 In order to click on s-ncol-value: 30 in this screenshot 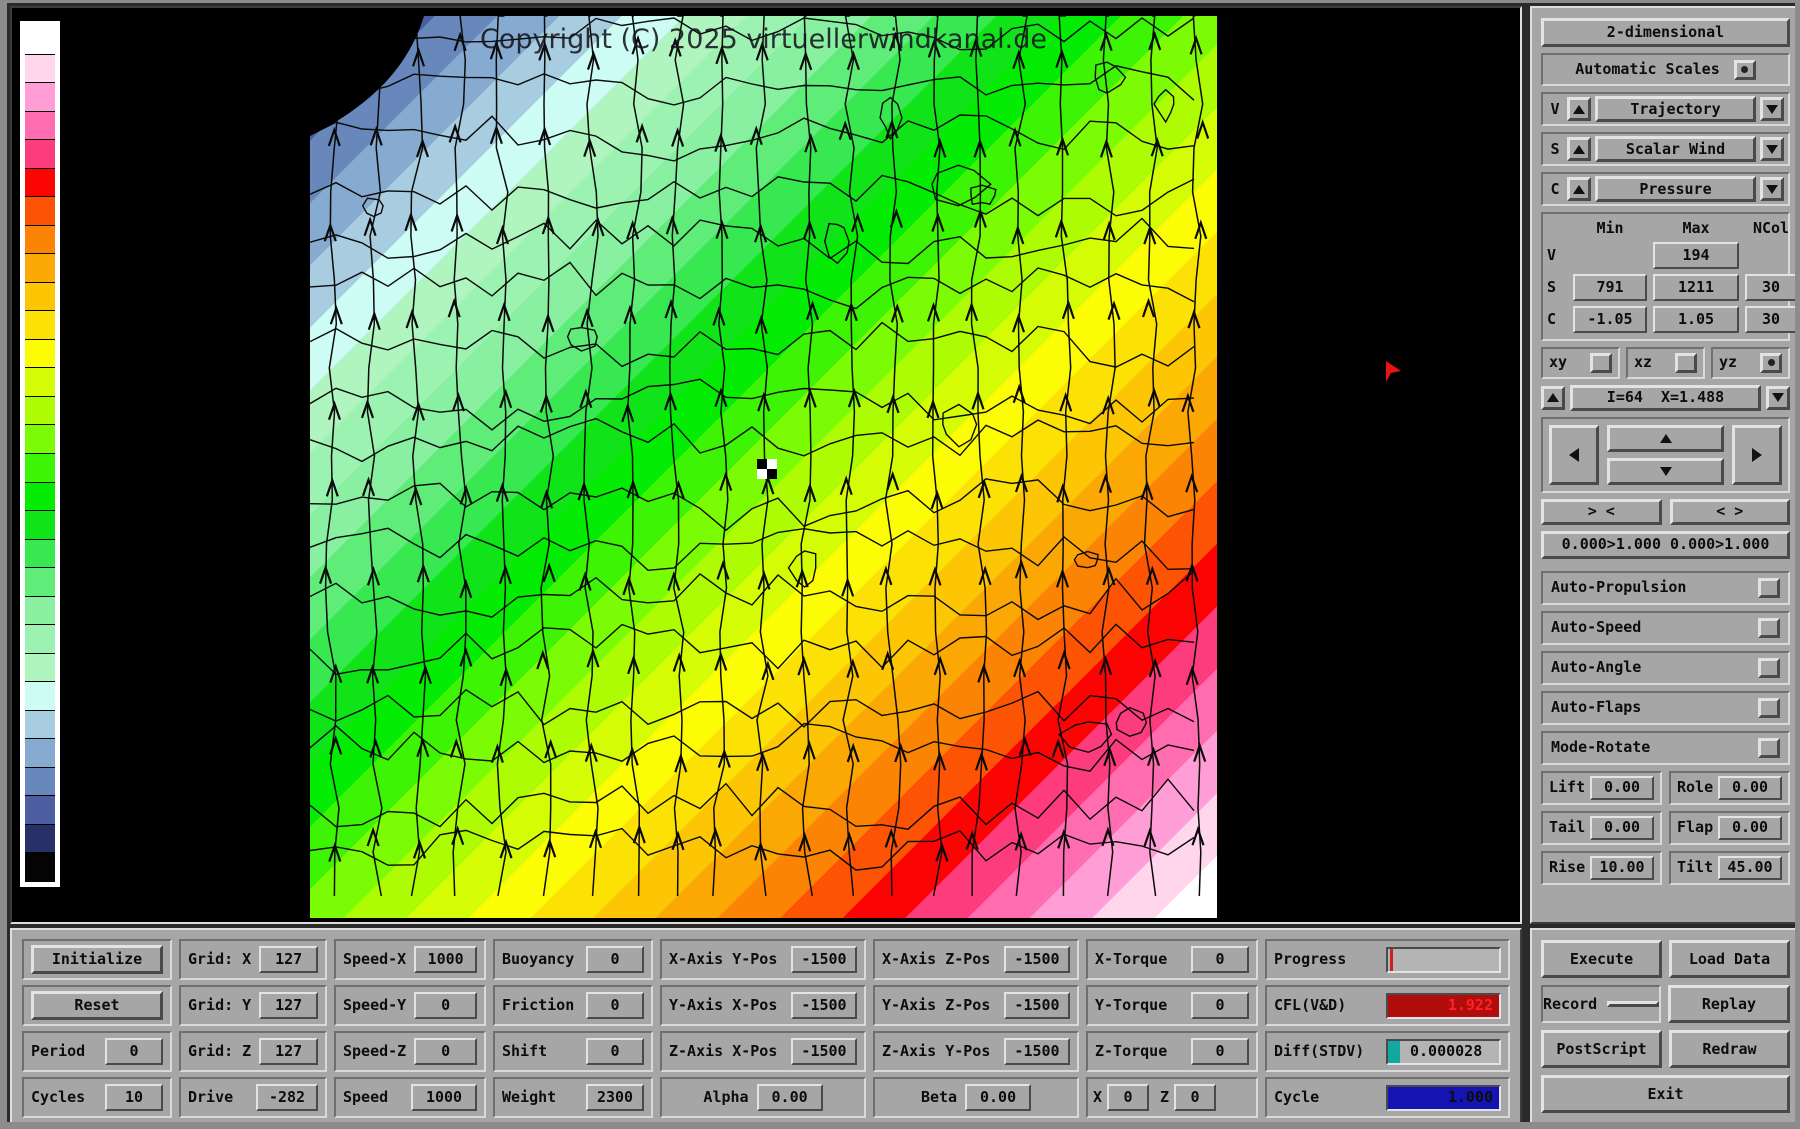, I will do `click(1770, 287)`.